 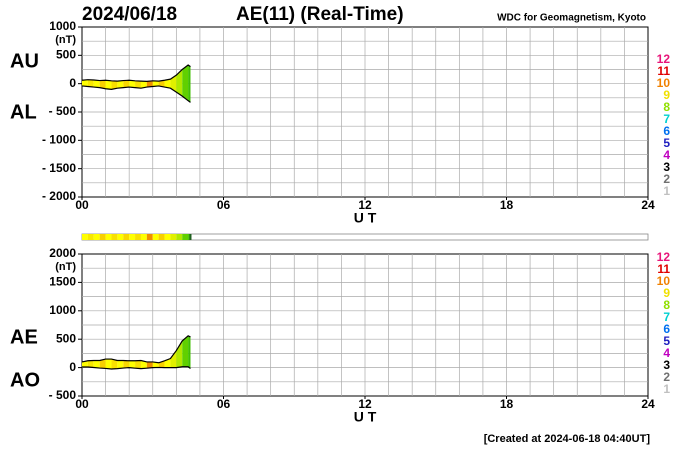 I want to click on y-tick-label: 1500, so click(x=62, y=282).